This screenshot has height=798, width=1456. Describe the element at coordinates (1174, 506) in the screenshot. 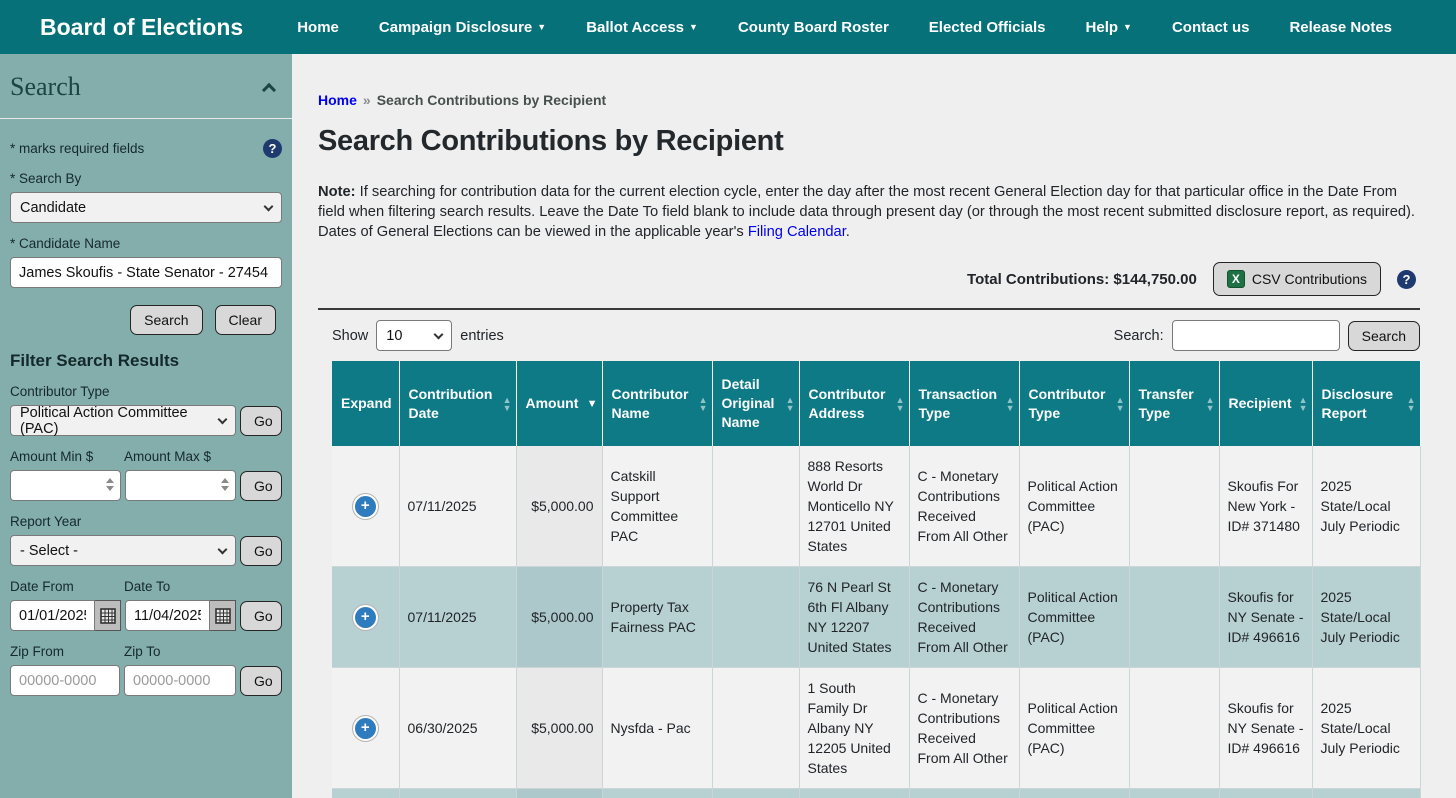

I see `cell-transfer-type` at that location.